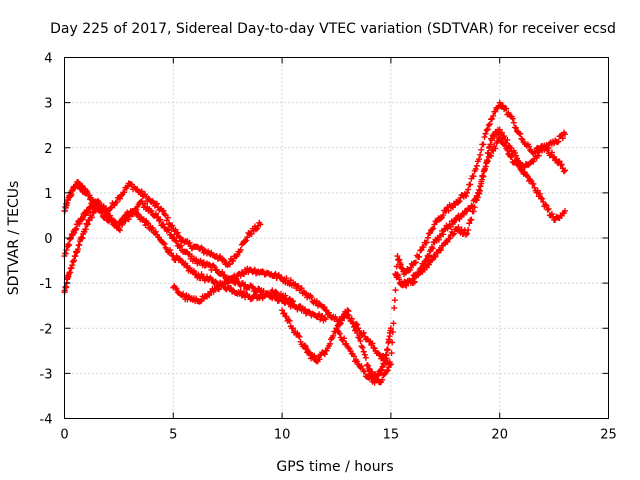  What do you see at coordinates (46, 284) in the screenshot?
I see `y-tick-label: -1` at bounding box center [46, 284].